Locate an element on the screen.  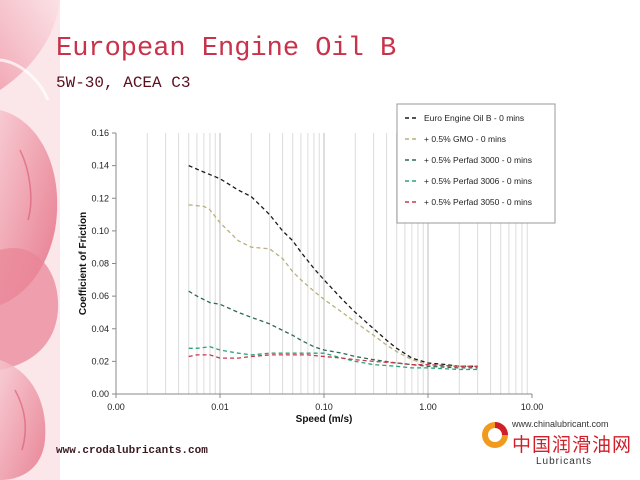
x-tick-label: 10.00 is located at coordinates (532, 407).